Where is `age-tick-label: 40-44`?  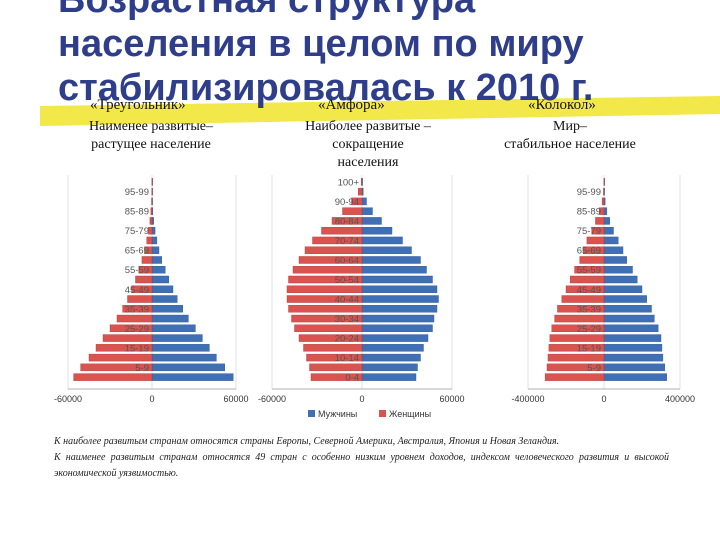 age-tick-label: 40-44 is located at coordinates (347, 300).